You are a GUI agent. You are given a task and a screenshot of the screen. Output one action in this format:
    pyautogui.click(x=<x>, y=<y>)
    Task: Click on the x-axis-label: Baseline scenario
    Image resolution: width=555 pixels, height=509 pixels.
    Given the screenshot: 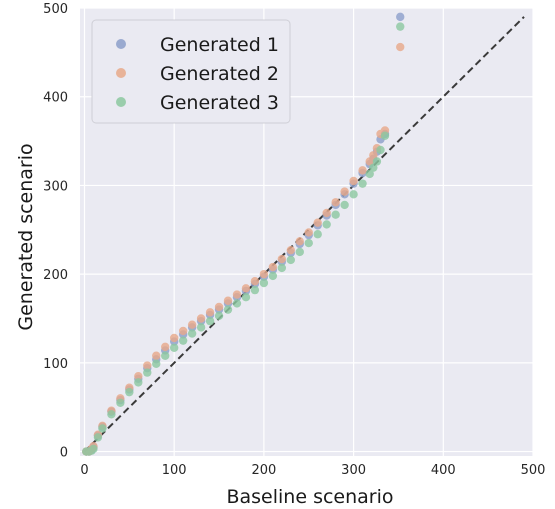 What is the action you would take?
    pyautogui.click(x=309, y=497)
    